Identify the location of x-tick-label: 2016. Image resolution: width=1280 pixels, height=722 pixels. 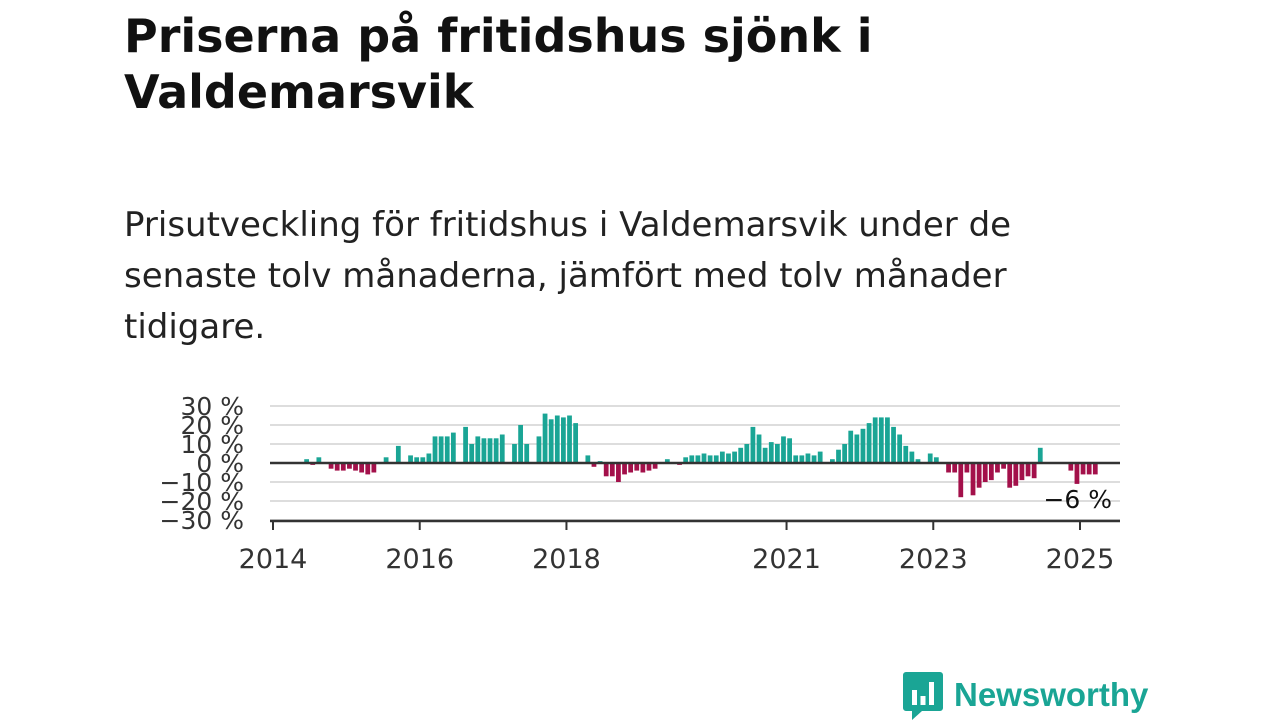
(419, 559).